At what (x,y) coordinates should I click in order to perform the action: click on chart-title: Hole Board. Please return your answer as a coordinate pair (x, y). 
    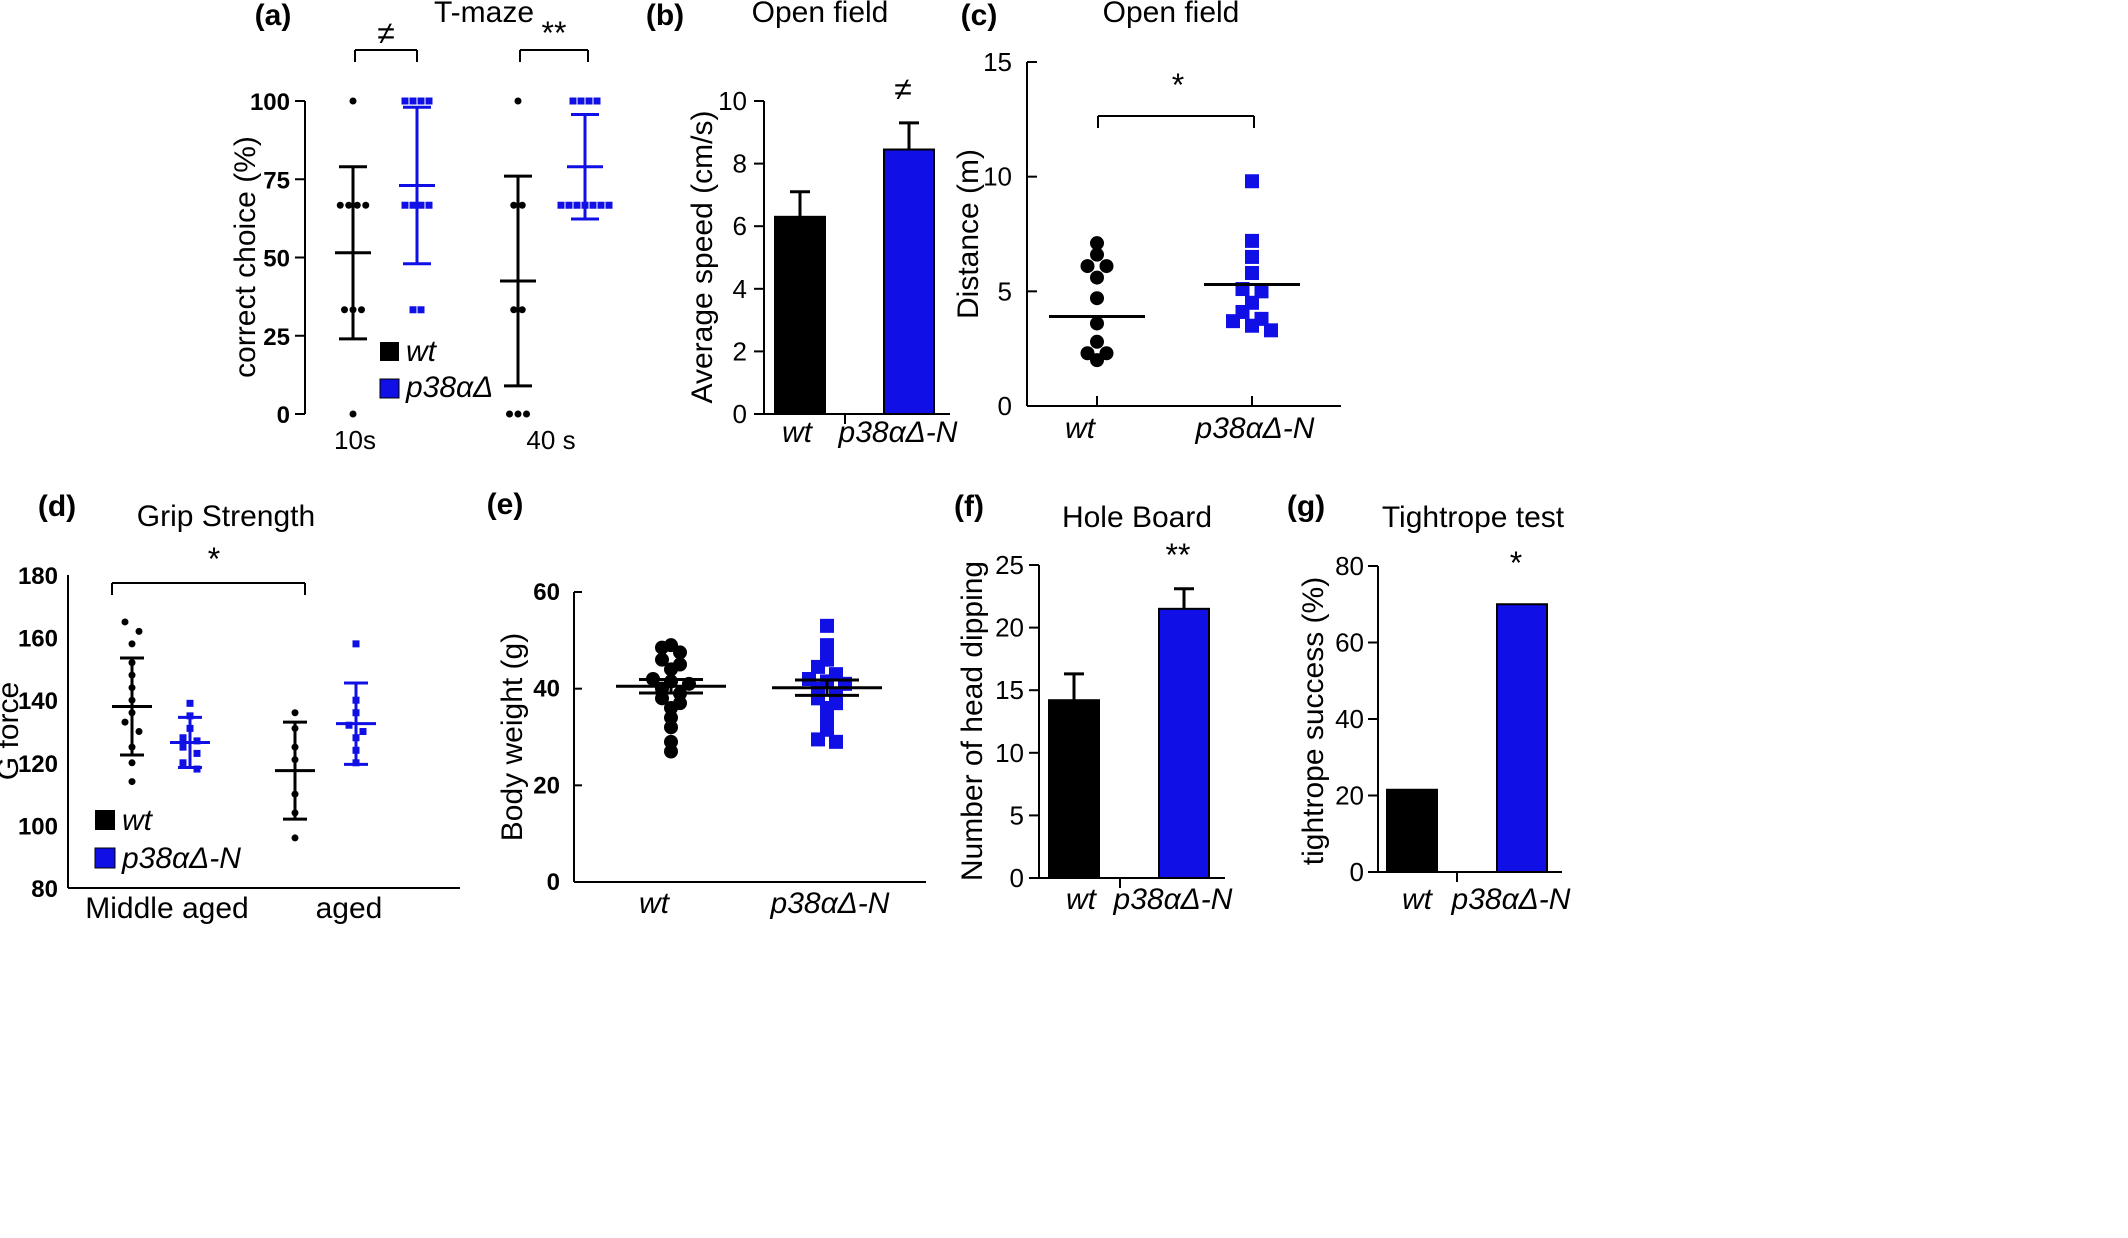
    Looking at the image, I should click on (1137, 517).